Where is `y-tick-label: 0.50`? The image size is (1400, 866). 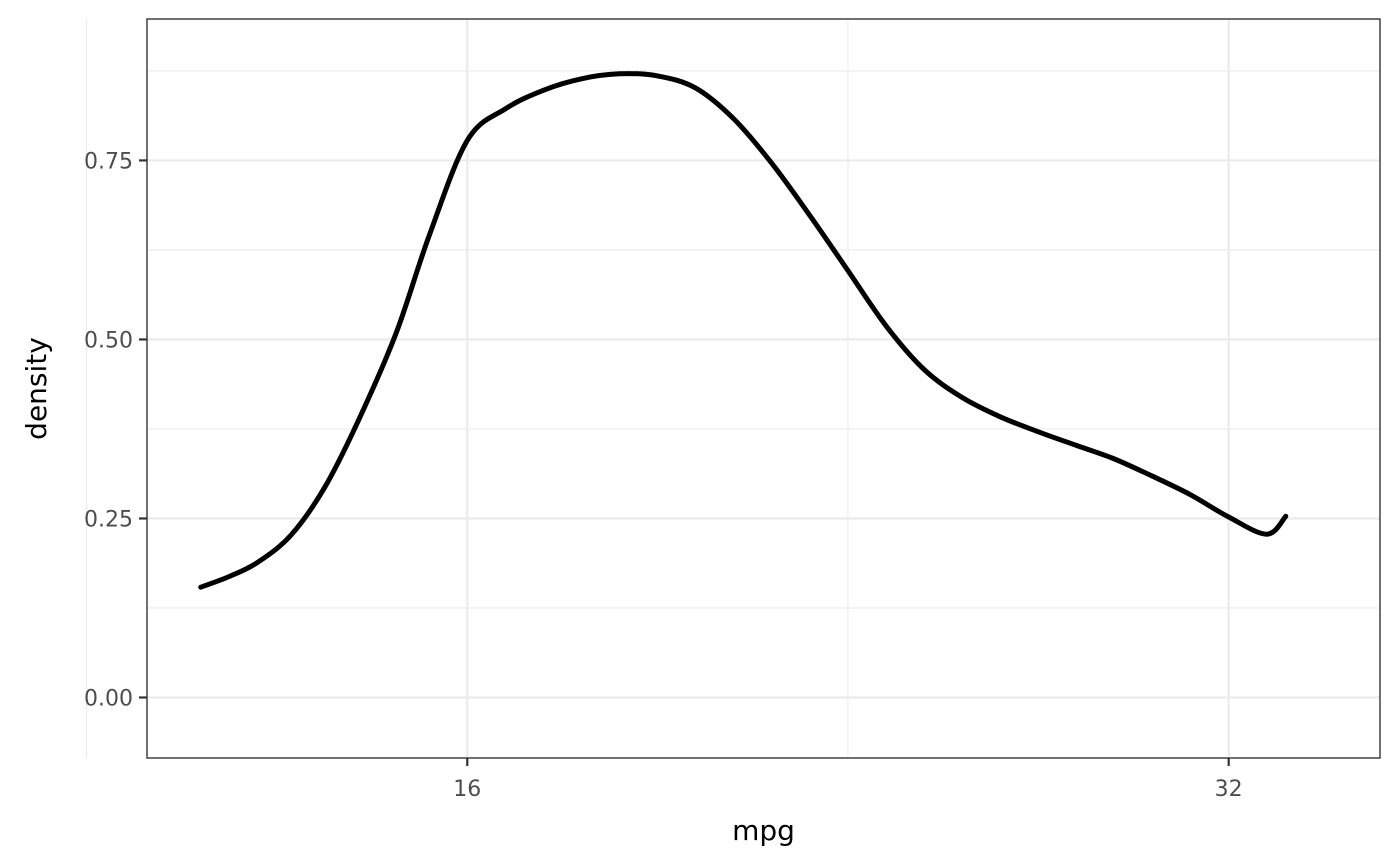 y-tick-label: 0.50 is located at coordinates (108, 340).